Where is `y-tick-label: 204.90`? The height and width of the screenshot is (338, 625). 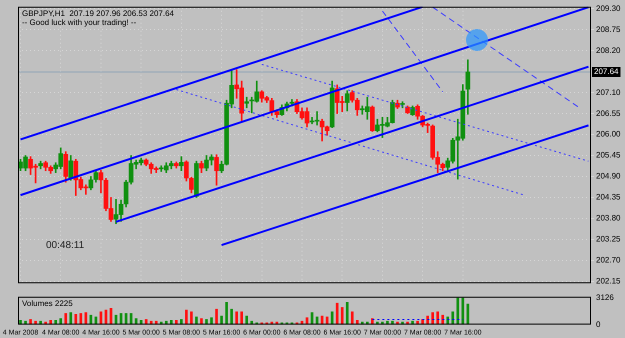 y-tick-label: 204.90 is located at coordinates (609, 176).